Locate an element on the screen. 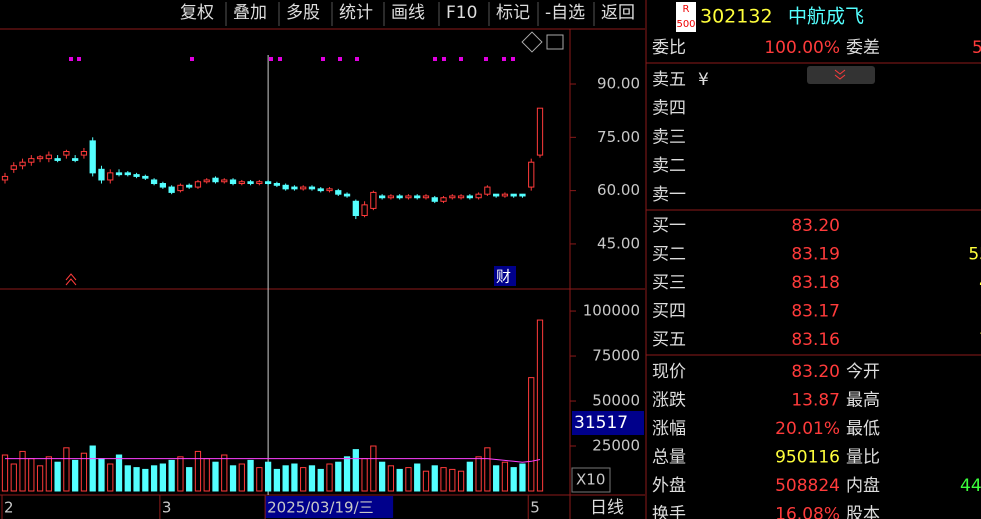 The image size is (981, 519). buy-volume: 4 is located at coordinates (980, 283).